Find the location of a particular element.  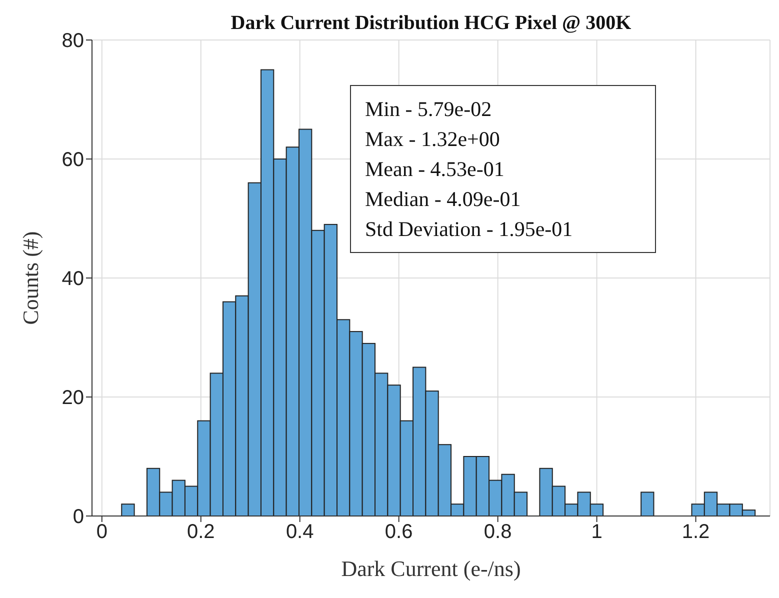

annotation: Median - 4.09e-01 is located at coordinates (443, 199).